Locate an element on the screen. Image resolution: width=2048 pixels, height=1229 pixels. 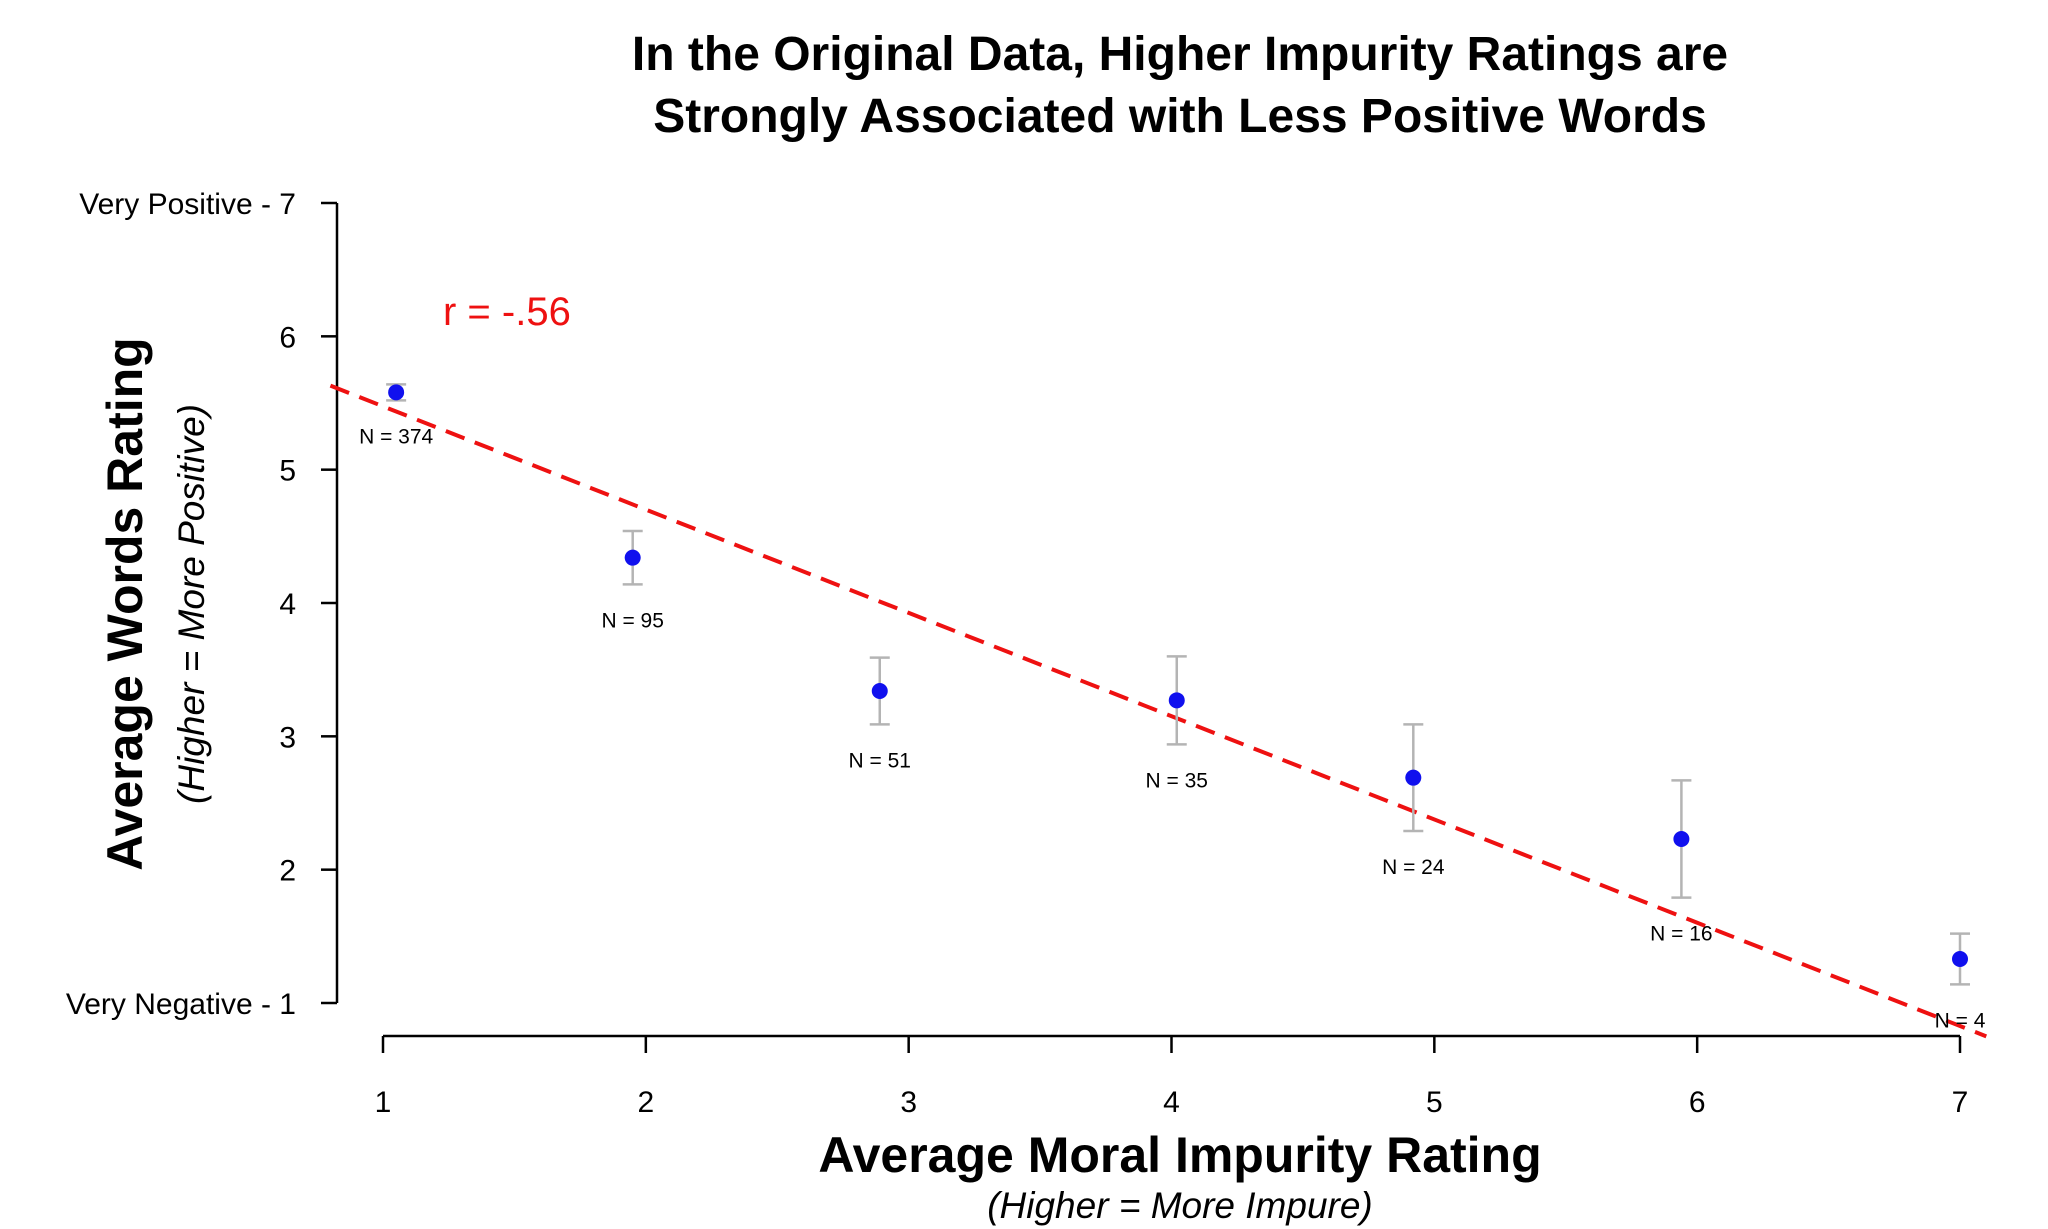
sample-size-label: N = 374 is located at coordinates (396, 436).